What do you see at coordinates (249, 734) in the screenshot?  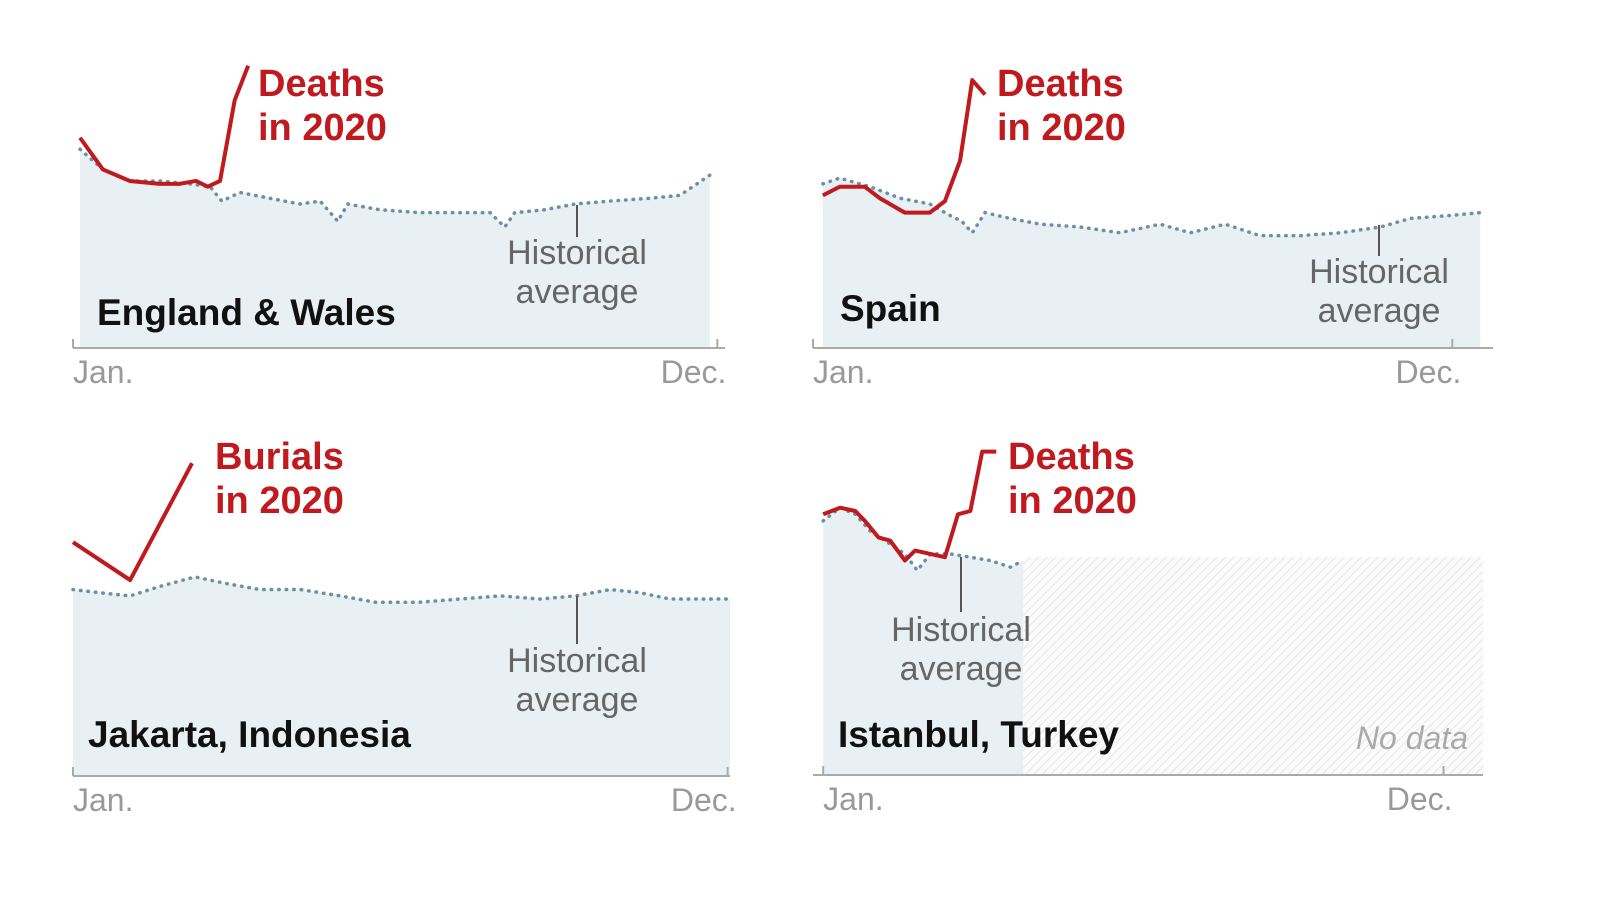 I see `panel-title: Jakarta, Indonesia` at bounding box center [249, 734].